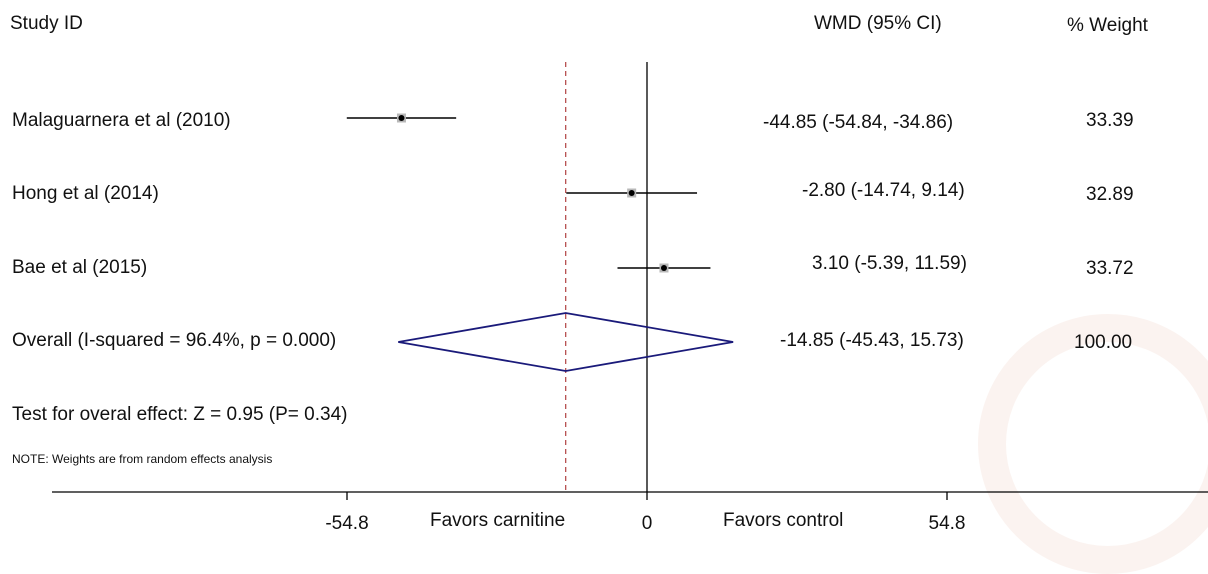 This screenshot has height=574, width=1208. I want to click on study-label: Hong et al (2014), so click(85, 193).